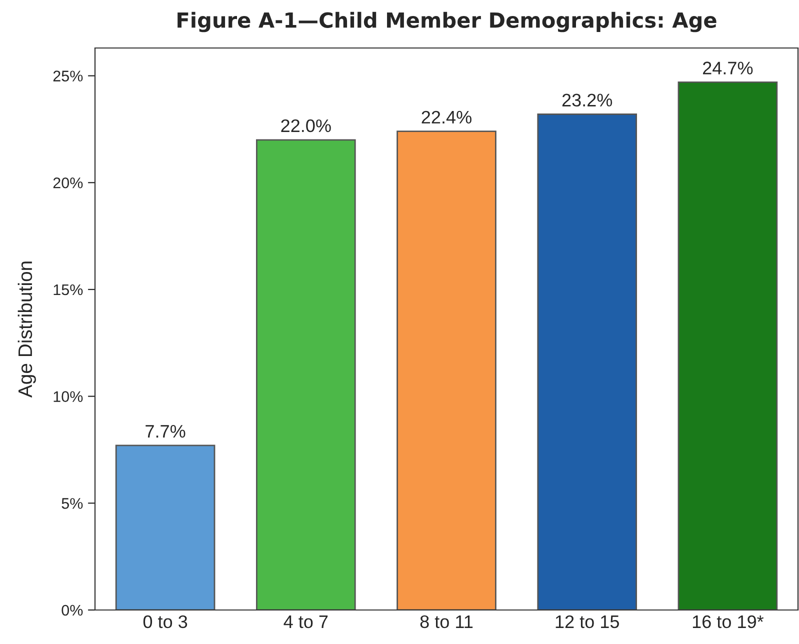  What do you see at coordinates (446, 621) in the screenshot?
I see `x-tick-label: 8 to 11` at bounding box center [446, 621].